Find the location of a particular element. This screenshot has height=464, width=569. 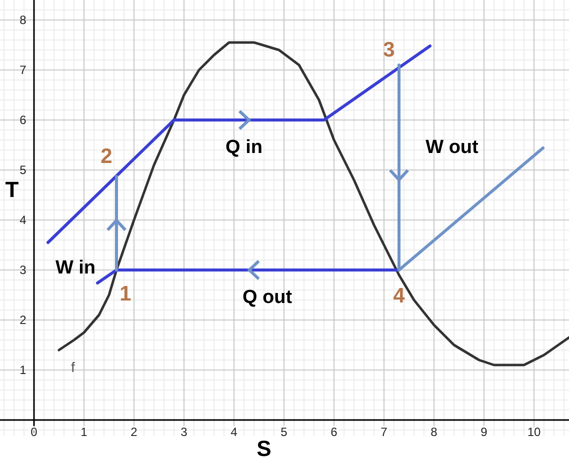

annotation: Q out is located at coordinates (267, 297).